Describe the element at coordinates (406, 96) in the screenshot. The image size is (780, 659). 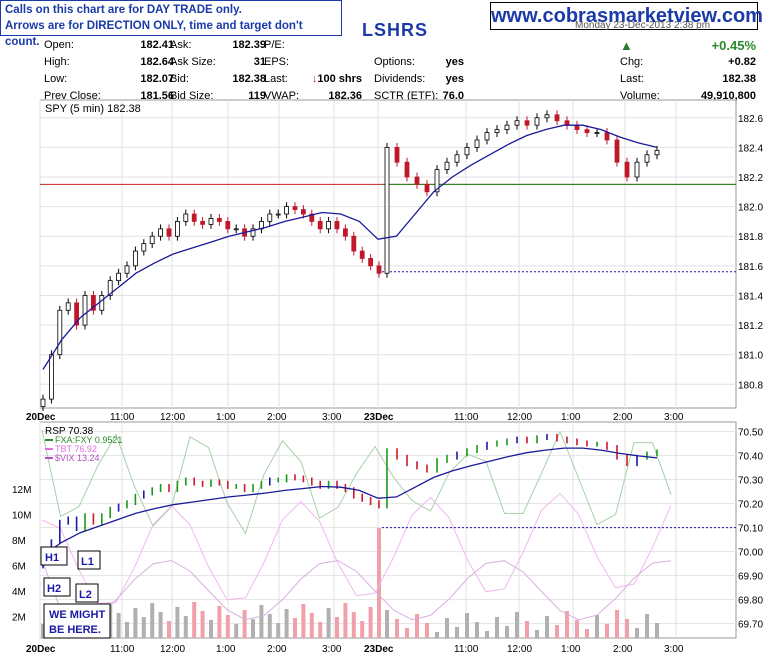
I see `sctr-label: SCTR (ETF):` at that location.